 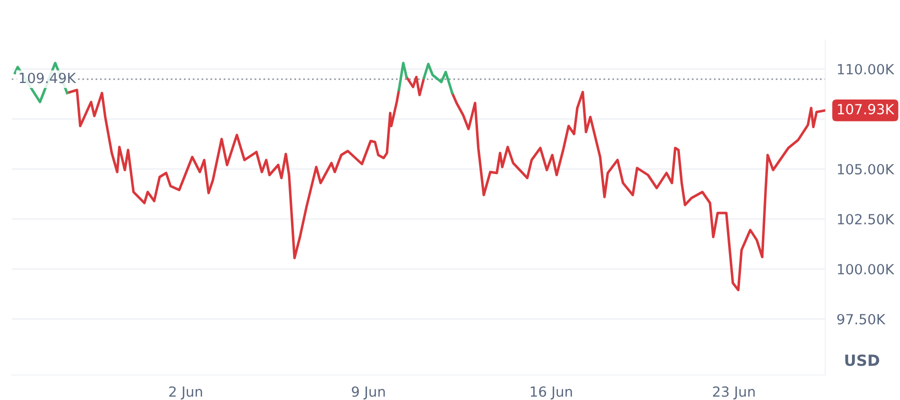 I want to click on x-tick-label: 2 Jun, so click(x=185, y=393).